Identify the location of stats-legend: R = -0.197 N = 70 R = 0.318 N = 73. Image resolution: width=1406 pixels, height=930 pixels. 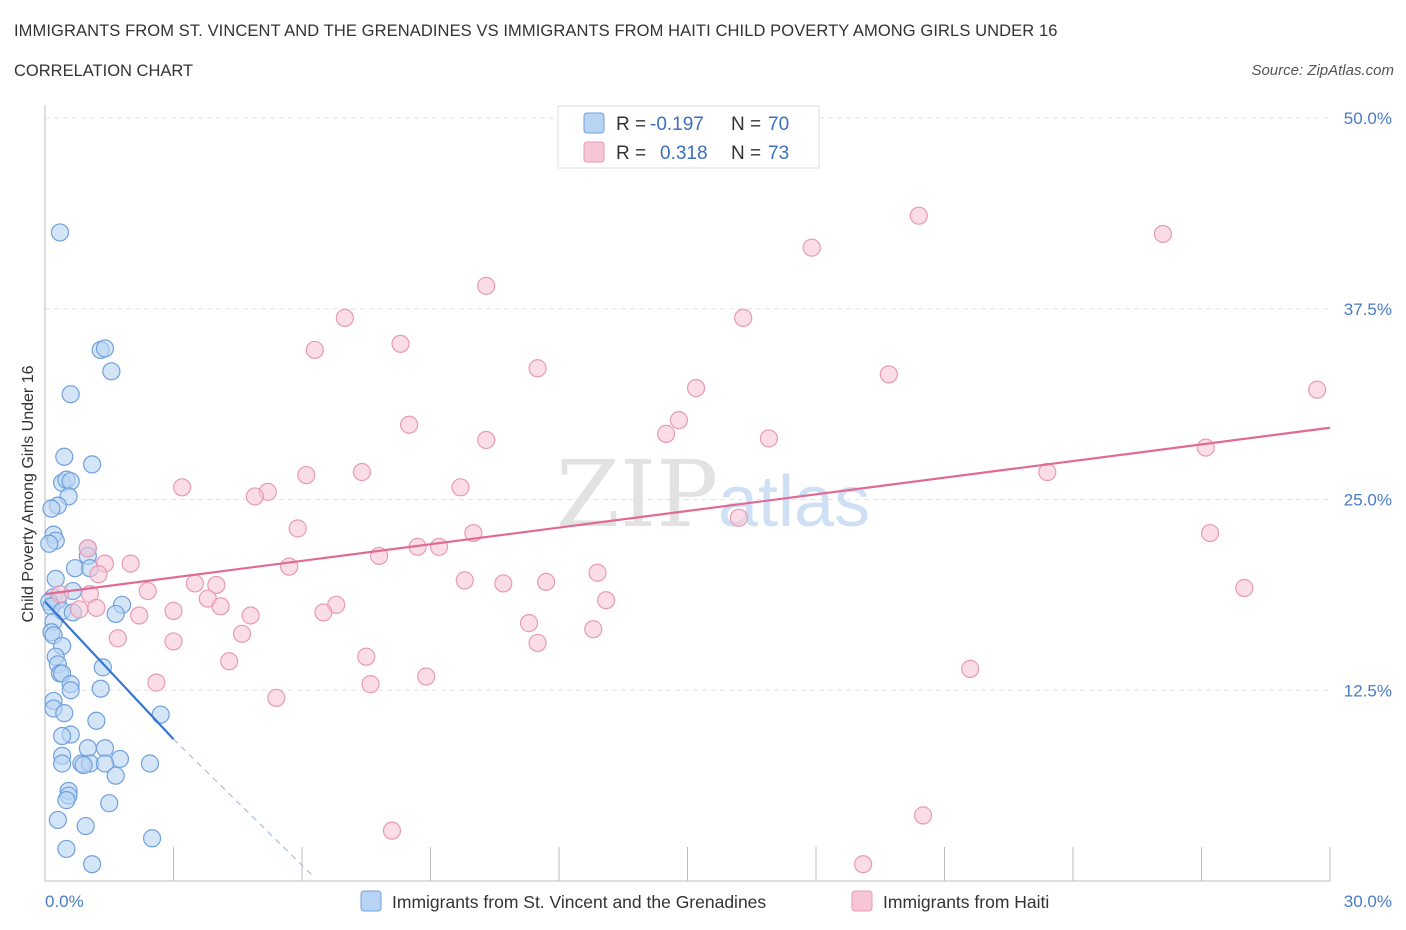
(688, 137).